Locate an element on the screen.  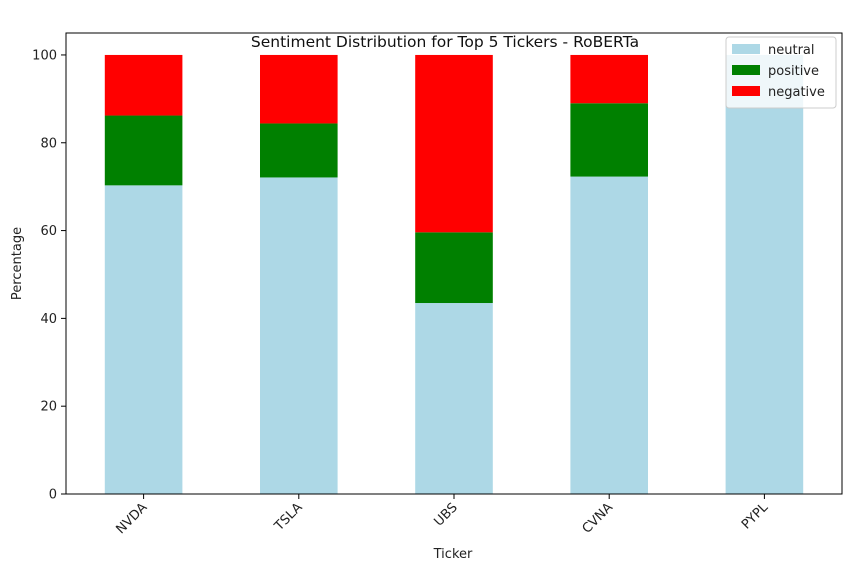
x-tick-label-nvda: NVDA is located at coordinates (131, 518).